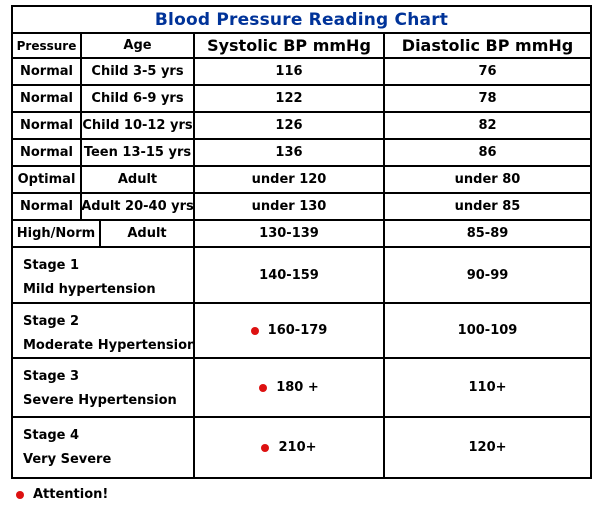 The image size is (600, 511). What do you see at coordinates (51, 376) in the screenshot?
I see `stage-name: Stage 3` at bounding box center [51, 376].